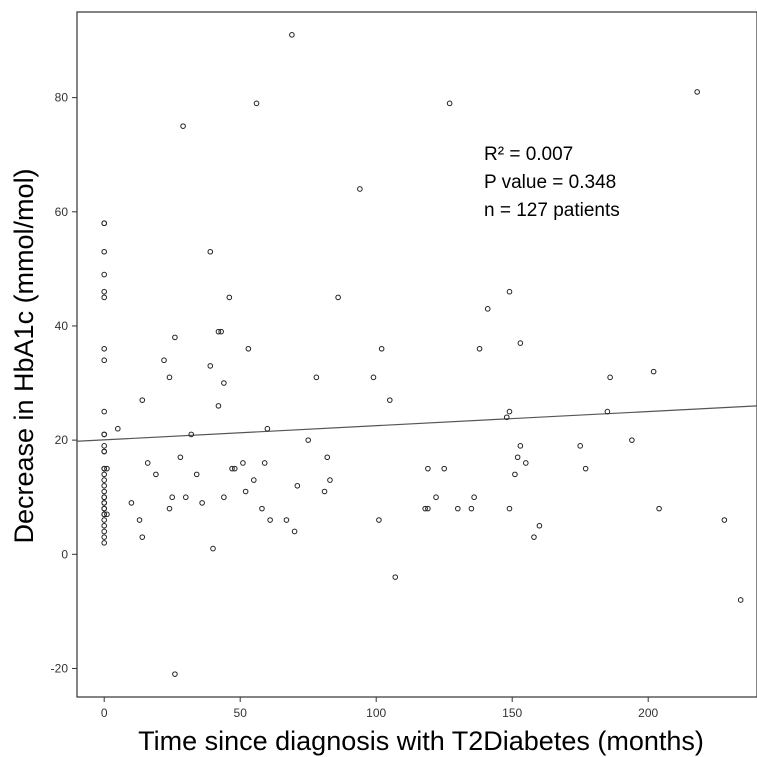 This screenshot has height=757, width=757. What do you see at coordinates (416, 423) in the screenshot?
I see `regression-line` at bounding box center [416, 423].